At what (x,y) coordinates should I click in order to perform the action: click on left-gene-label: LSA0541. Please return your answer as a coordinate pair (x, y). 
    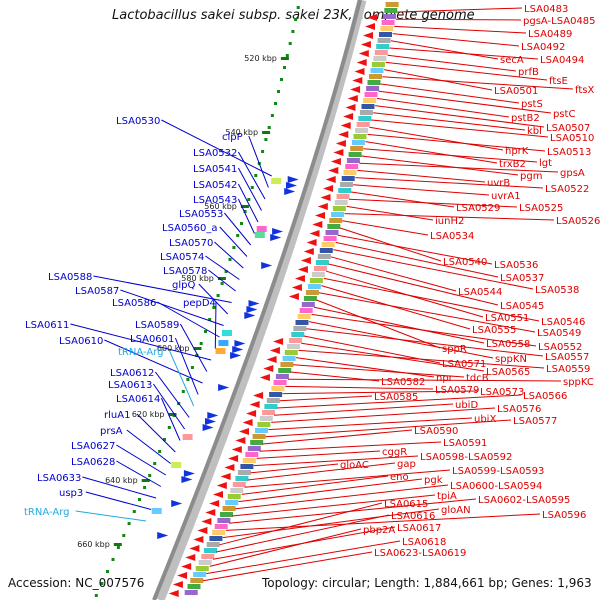
    Looking at the image, I should click on (215, 169).